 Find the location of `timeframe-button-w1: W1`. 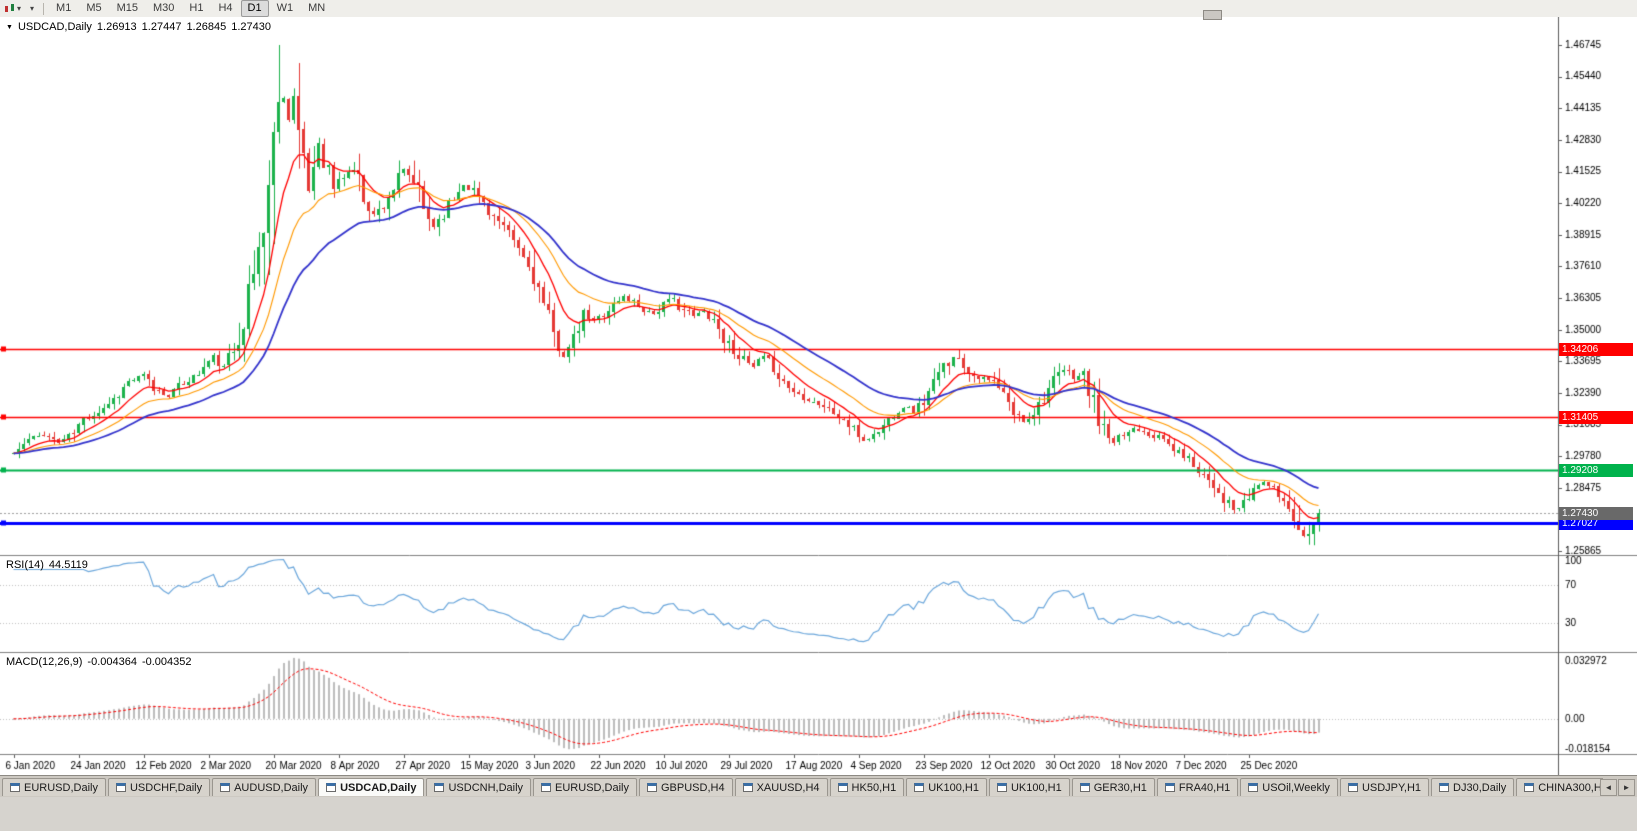

timeframe-button-w1: W1 is located at coordinates (285, 8).